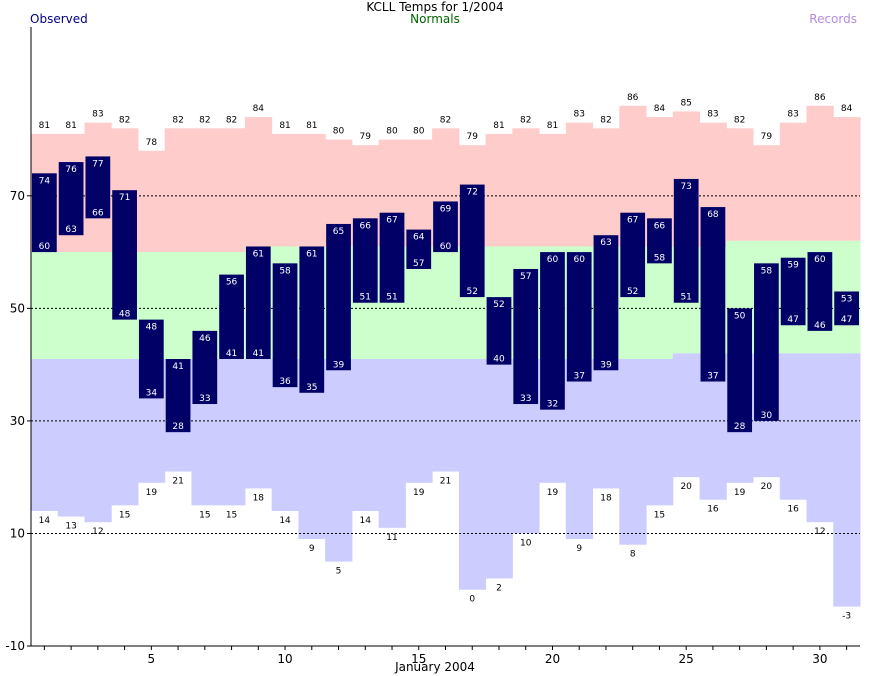  I want to click on record-low-label: 18, so click(606, 498).